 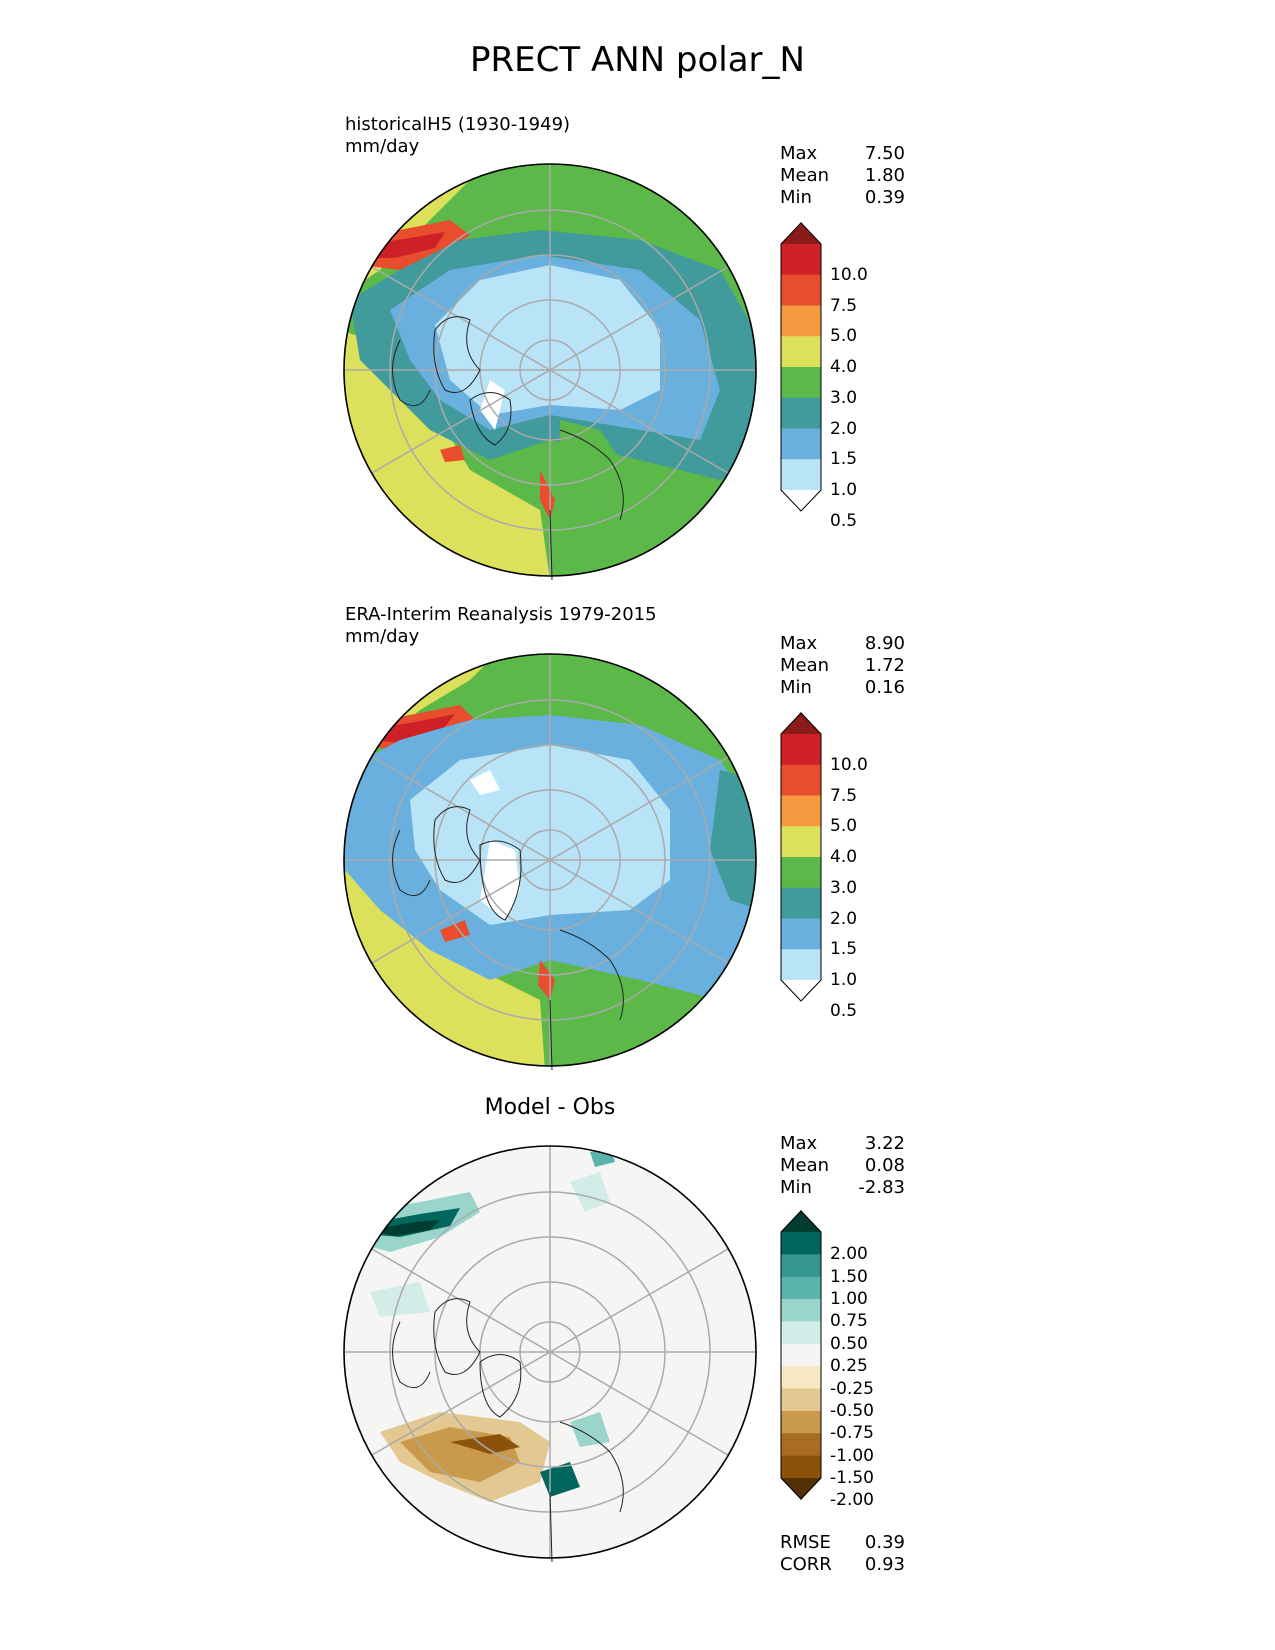 What do you see at coordinates (844, 459) in the screenshot?
I see `panel-1-colorbar-tick-label: 1.5` at bounding box center [844, 459].